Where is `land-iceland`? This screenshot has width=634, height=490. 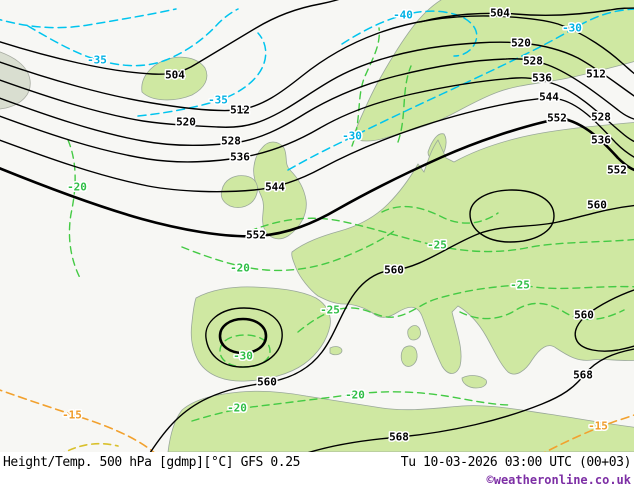
land-iceland is located at coordinates (174, 78).